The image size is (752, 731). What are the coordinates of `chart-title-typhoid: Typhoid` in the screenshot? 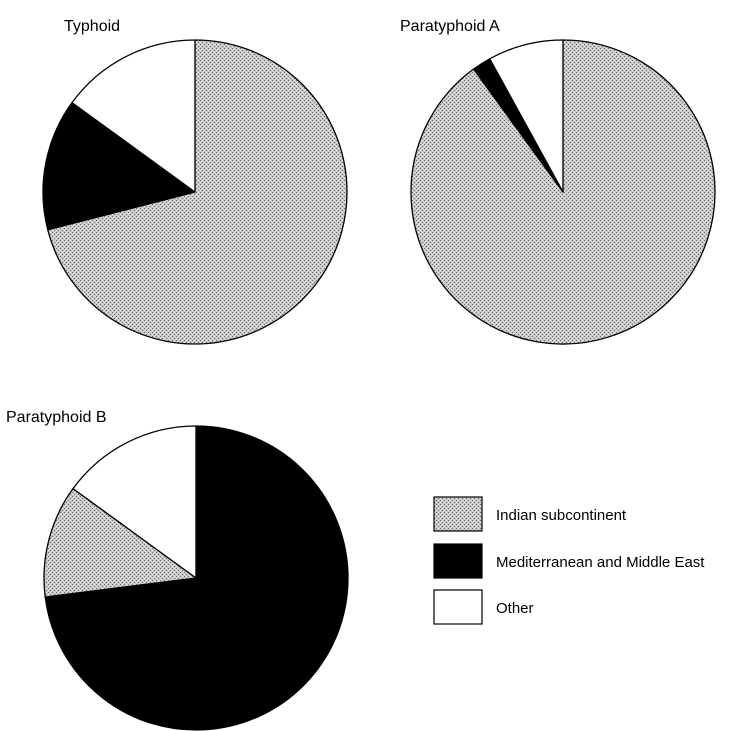 It's located at (92, 26).